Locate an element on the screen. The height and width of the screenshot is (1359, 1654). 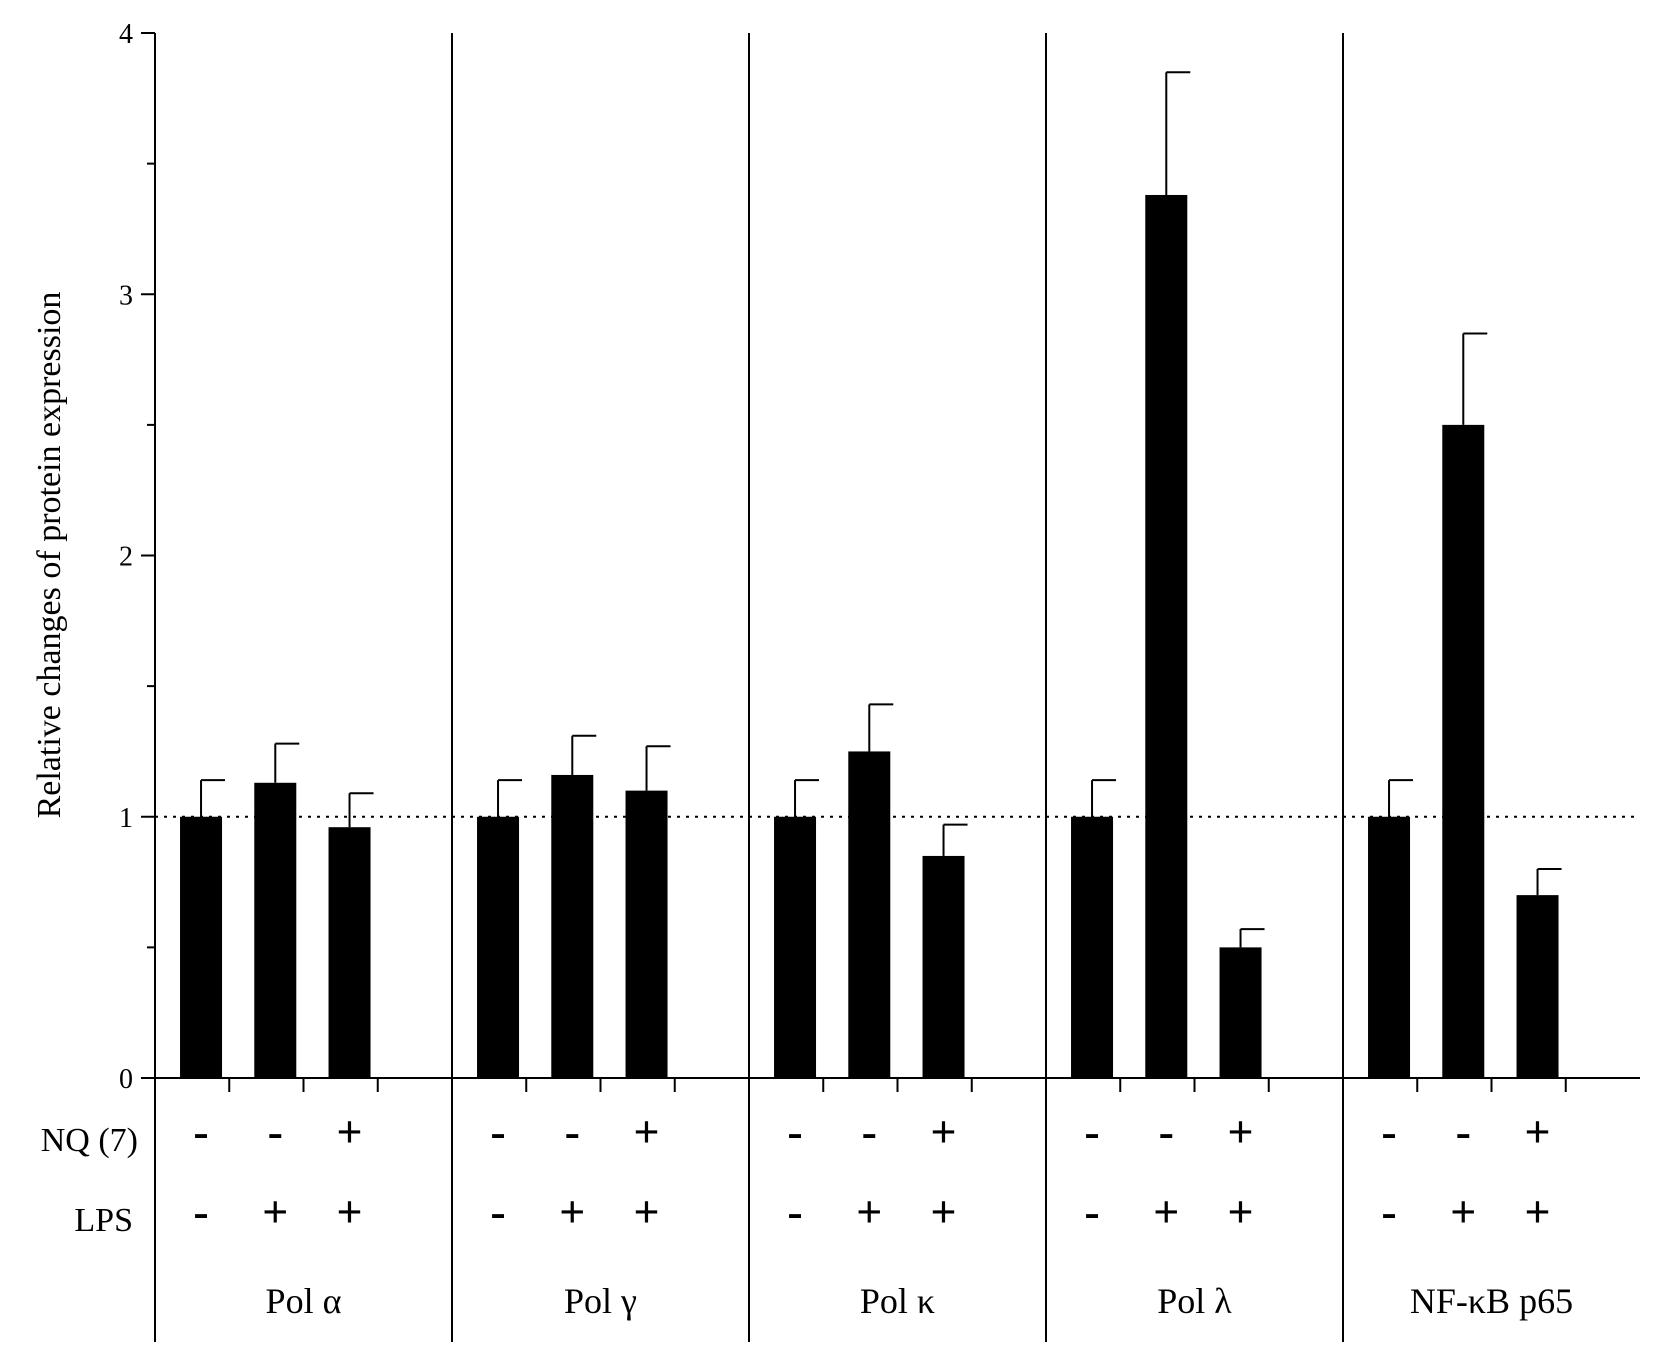
y-tick-label: 1 is located at coordinates (126, 818).